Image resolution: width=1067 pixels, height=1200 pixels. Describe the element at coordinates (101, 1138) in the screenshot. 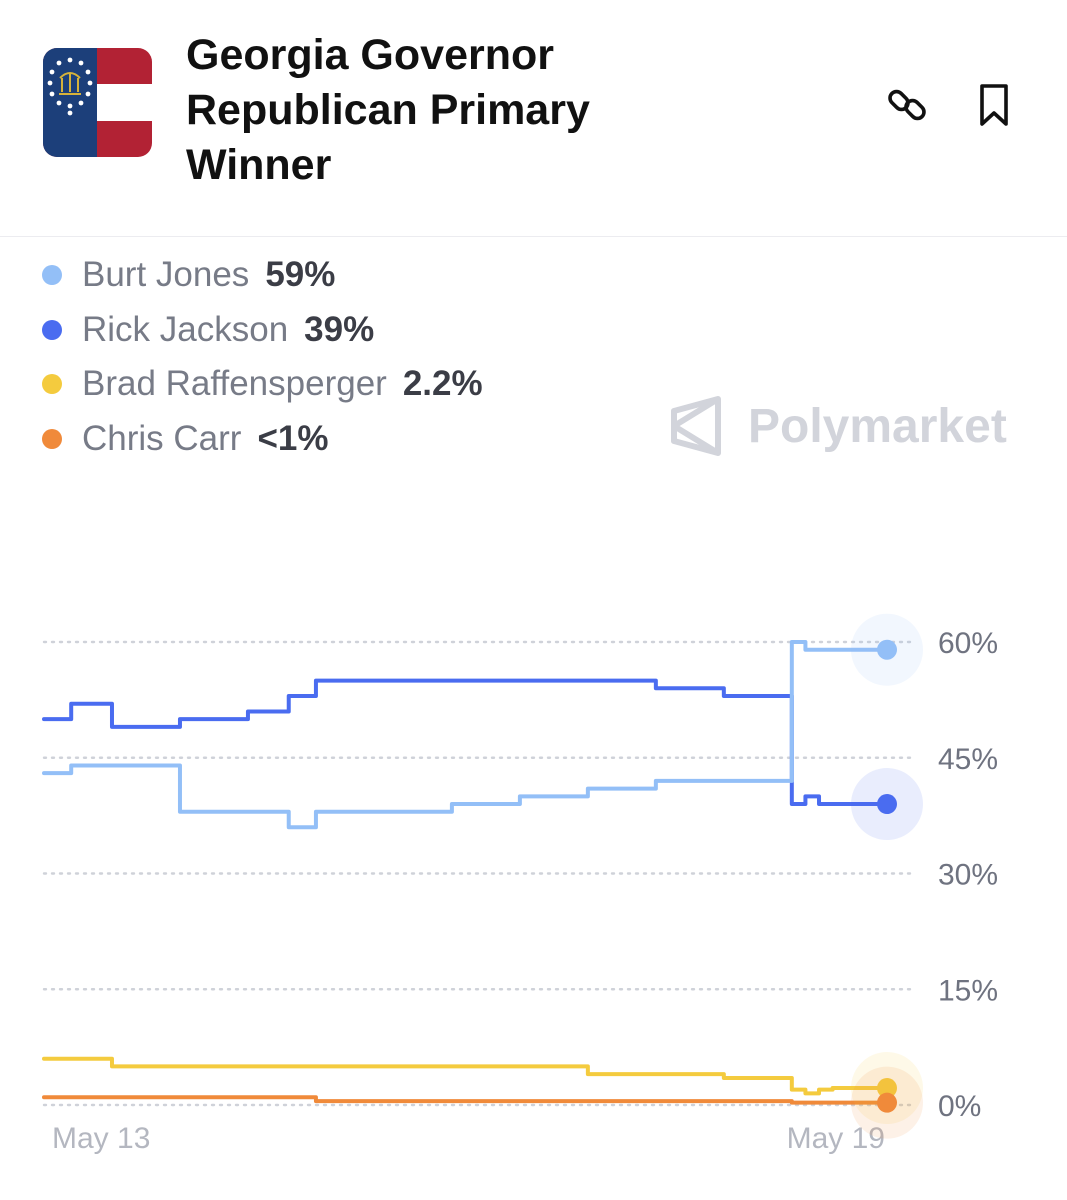

I see `x-tick-label: May 13` at that location.